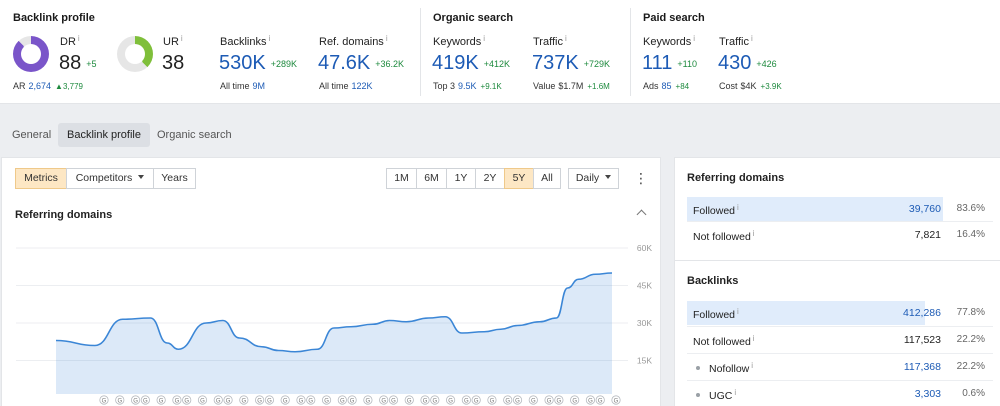 The image size is (1000, 406). What do you see at coordinates (69, 86) in the screenshot?
I see `ar-delta: ▲3,779` at bounding box center [69, 86].